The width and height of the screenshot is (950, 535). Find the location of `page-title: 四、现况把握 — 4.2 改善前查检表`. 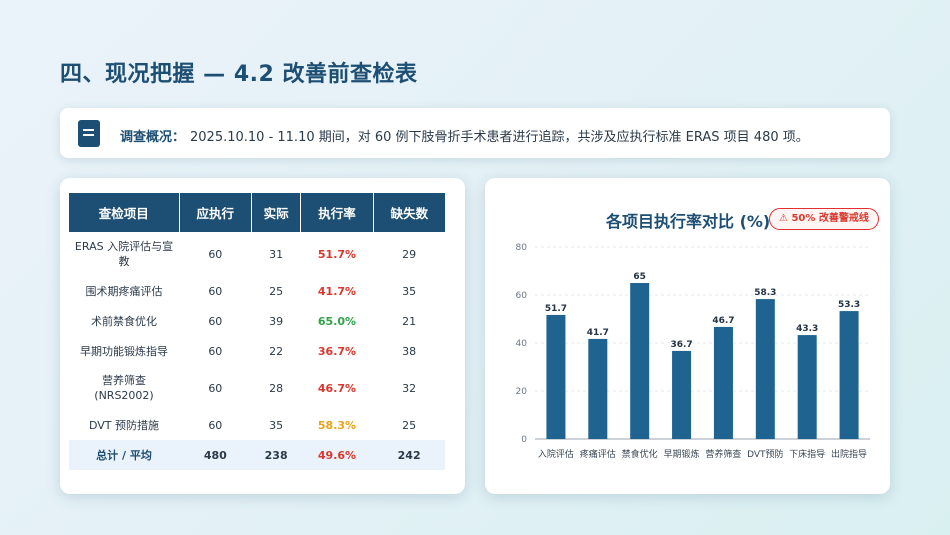

page-title: 四、现况把握 — 4.2 改善前查检表 is located at coordinates (239, 74).